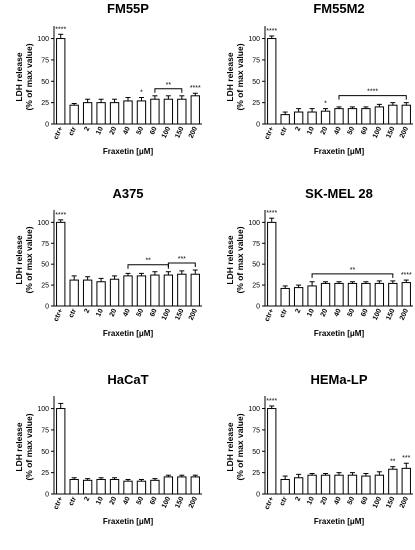 The image size is (415, 550). I want to click on bracket-label: ****, so click(372, 92).